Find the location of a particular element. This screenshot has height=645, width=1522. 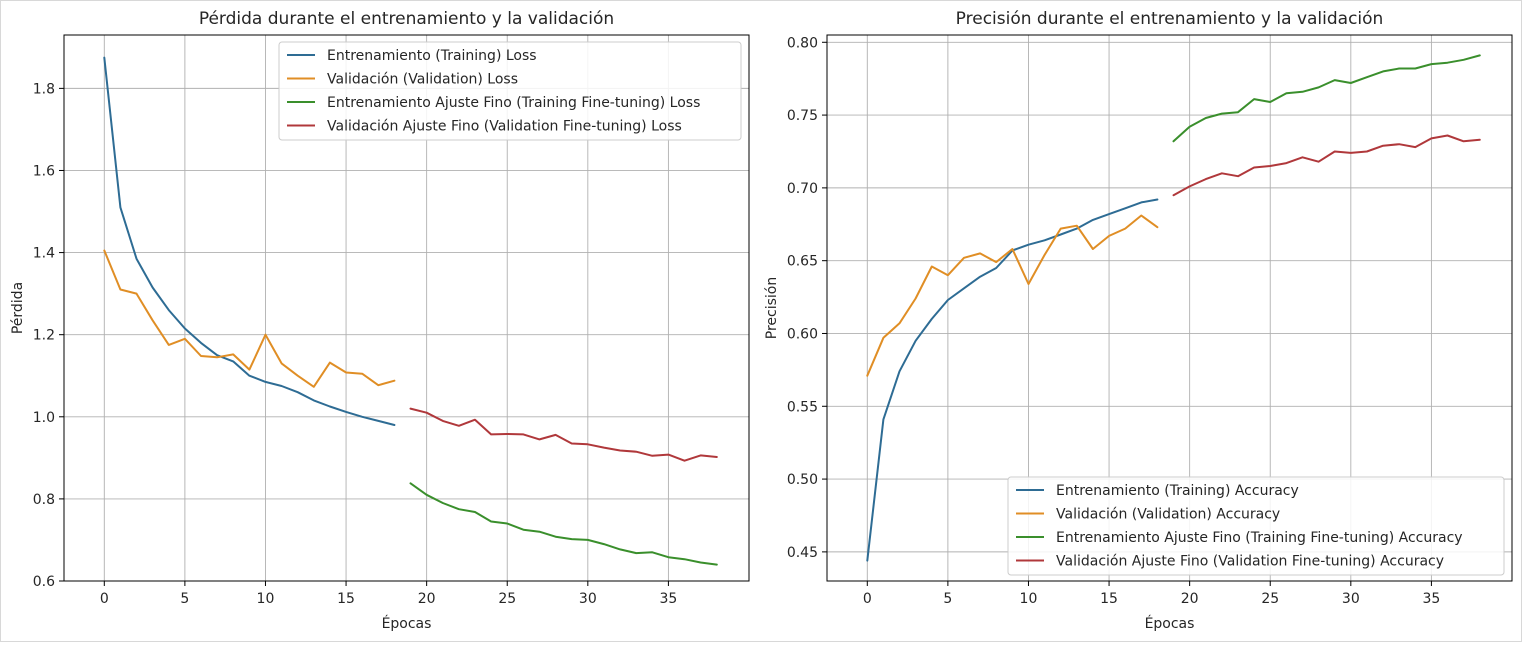

chart-2-xlabel: Épocas is located at coordinates (1170, 623).